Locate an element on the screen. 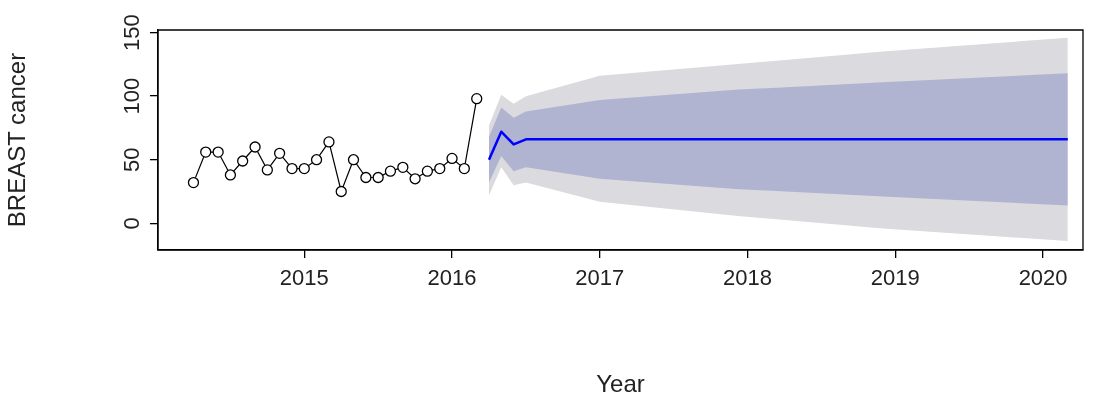  x-tick-label: 2015 is located at coordinates (304, 278).